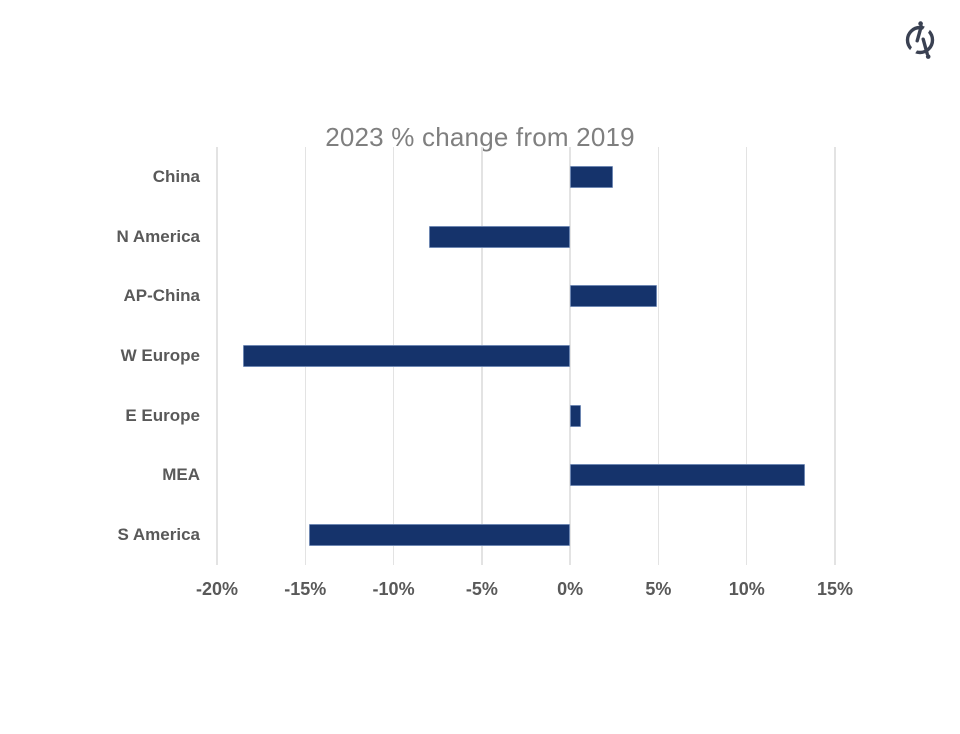 This screenshot has height=734, width=960. Describe the element at coordinates (499, 236) in the screenshot. I see `bar-n-america` at that location.